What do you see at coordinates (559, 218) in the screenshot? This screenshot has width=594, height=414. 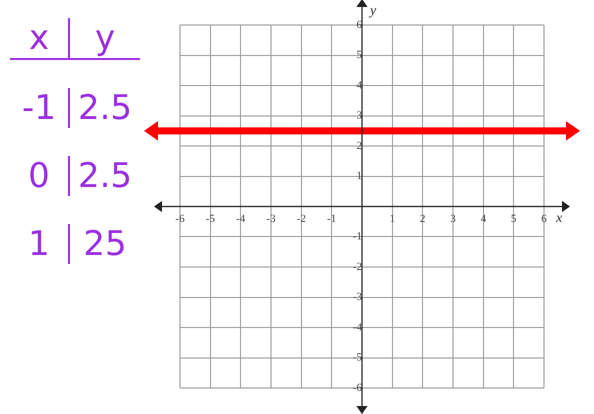 I see `x-axis-title: x` at bounding box center [559, 218].